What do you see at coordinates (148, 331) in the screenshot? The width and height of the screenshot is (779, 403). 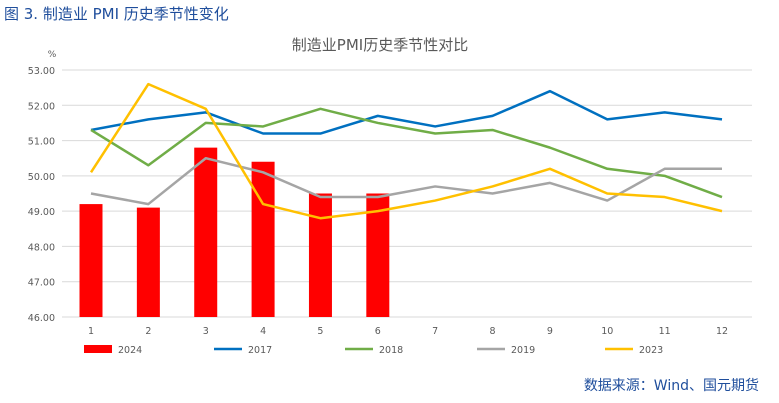 I see `x-tick-label: 2` at bounding box center [148, 331].